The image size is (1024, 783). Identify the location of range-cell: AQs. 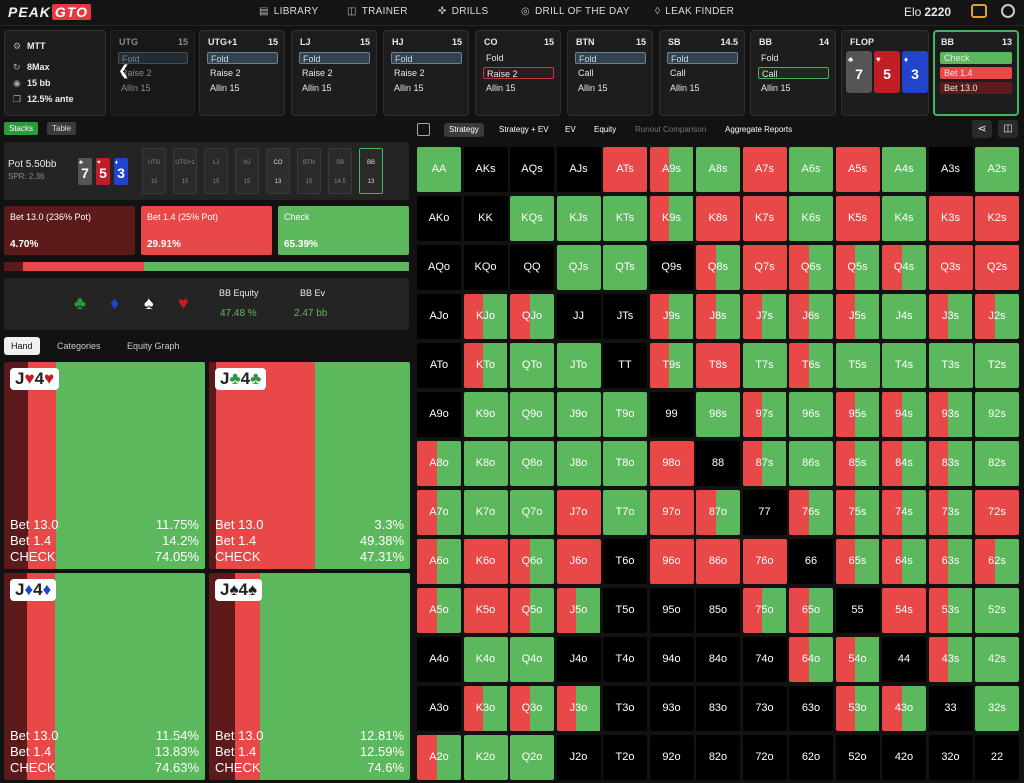
(532, 169).